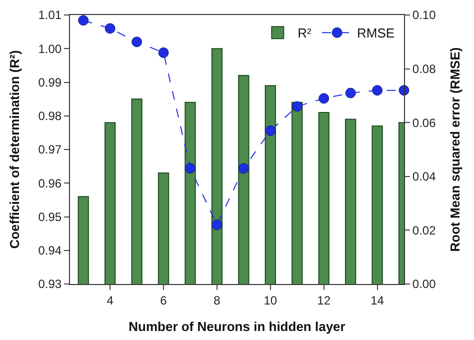  I want to click on y-tick-label: 0.96, so click(50, 183).